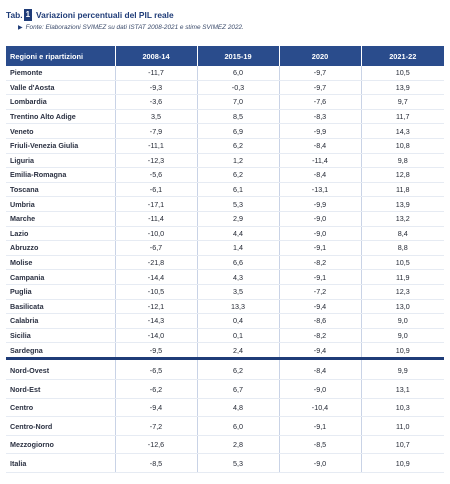 The image size is (450, 484). Describe the element at coordinates (402, 88) in the screenshot. I see `table-cell: 13,9` at that location.